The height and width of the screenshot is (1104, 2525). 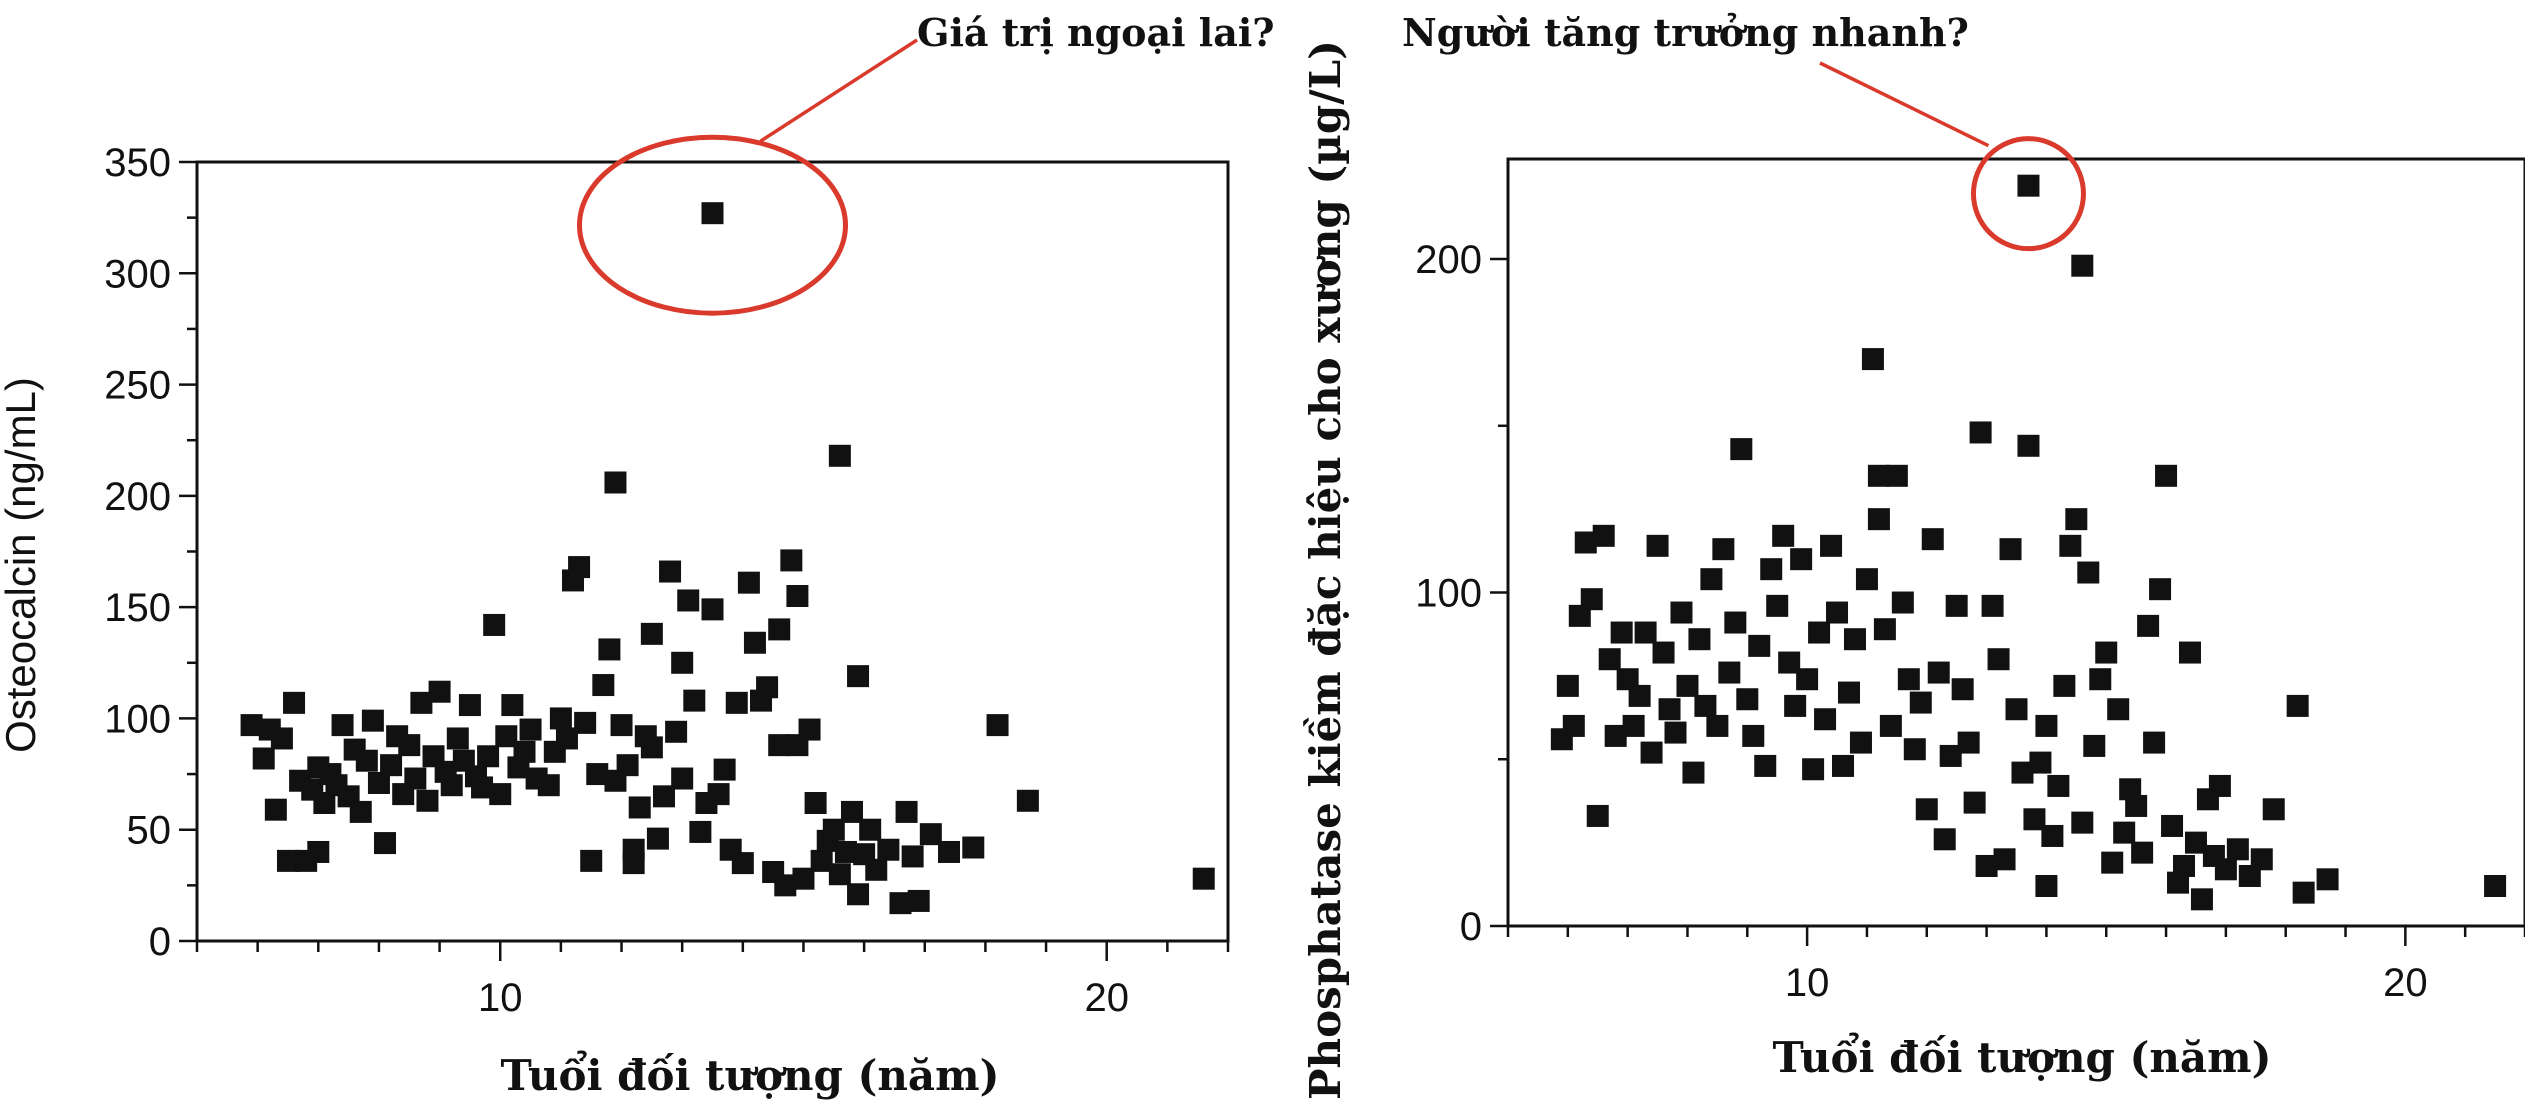 What do you see at coordinates (149, 831) in the screenshot?
I see `left-y-tick-label: 50` at bounding box center [149, 831].